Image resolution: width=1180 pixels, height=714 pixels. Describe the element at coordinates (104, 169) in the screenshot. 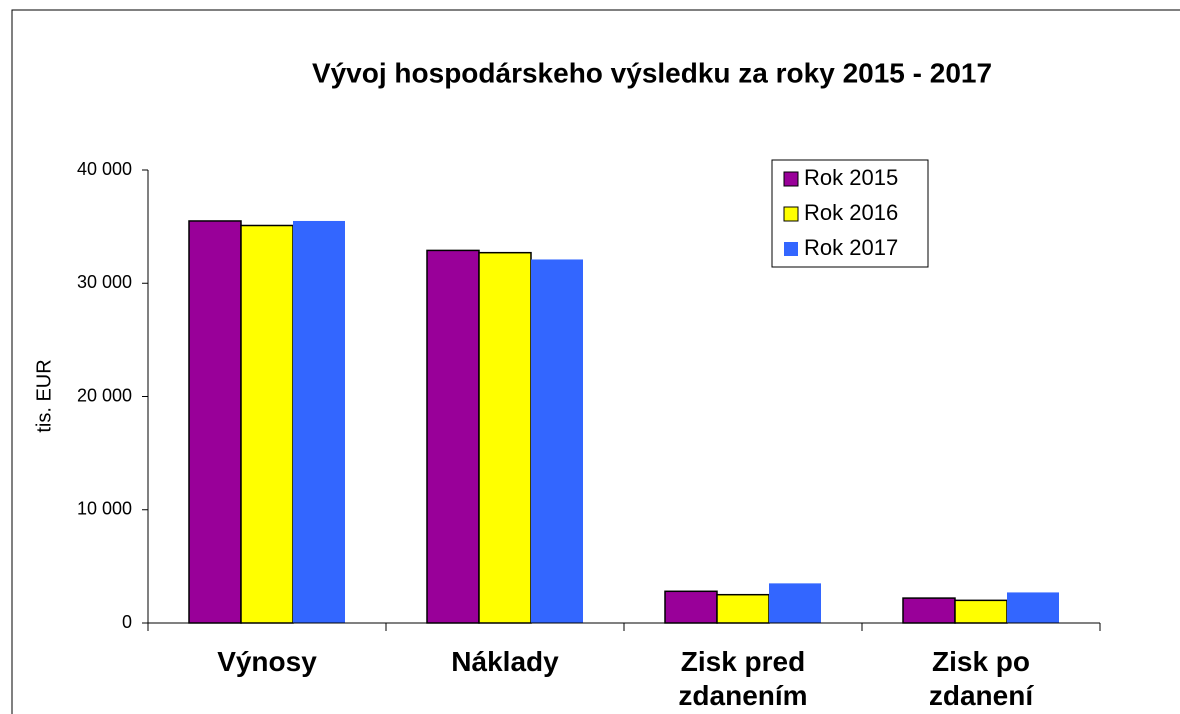

I see `y-tick-label: 40 000` at that location.